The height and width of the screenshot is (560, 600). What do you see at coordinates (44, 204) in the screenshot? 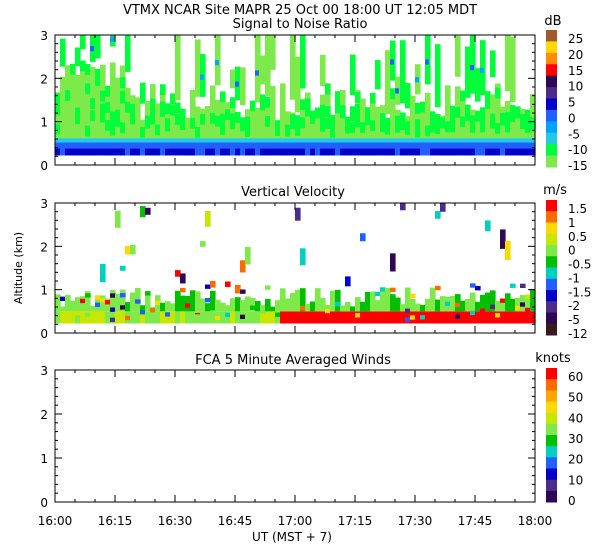
I see `y-tick-label: 3` at bounding box center [44, 204].